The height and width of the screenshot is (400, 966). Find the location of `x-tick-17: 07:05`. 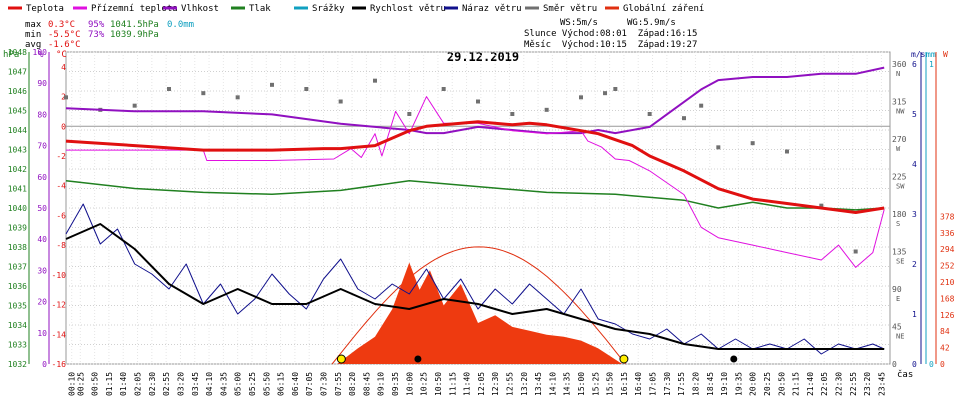

x-tick-17: 07:05 is located at coordinates (309, 384).